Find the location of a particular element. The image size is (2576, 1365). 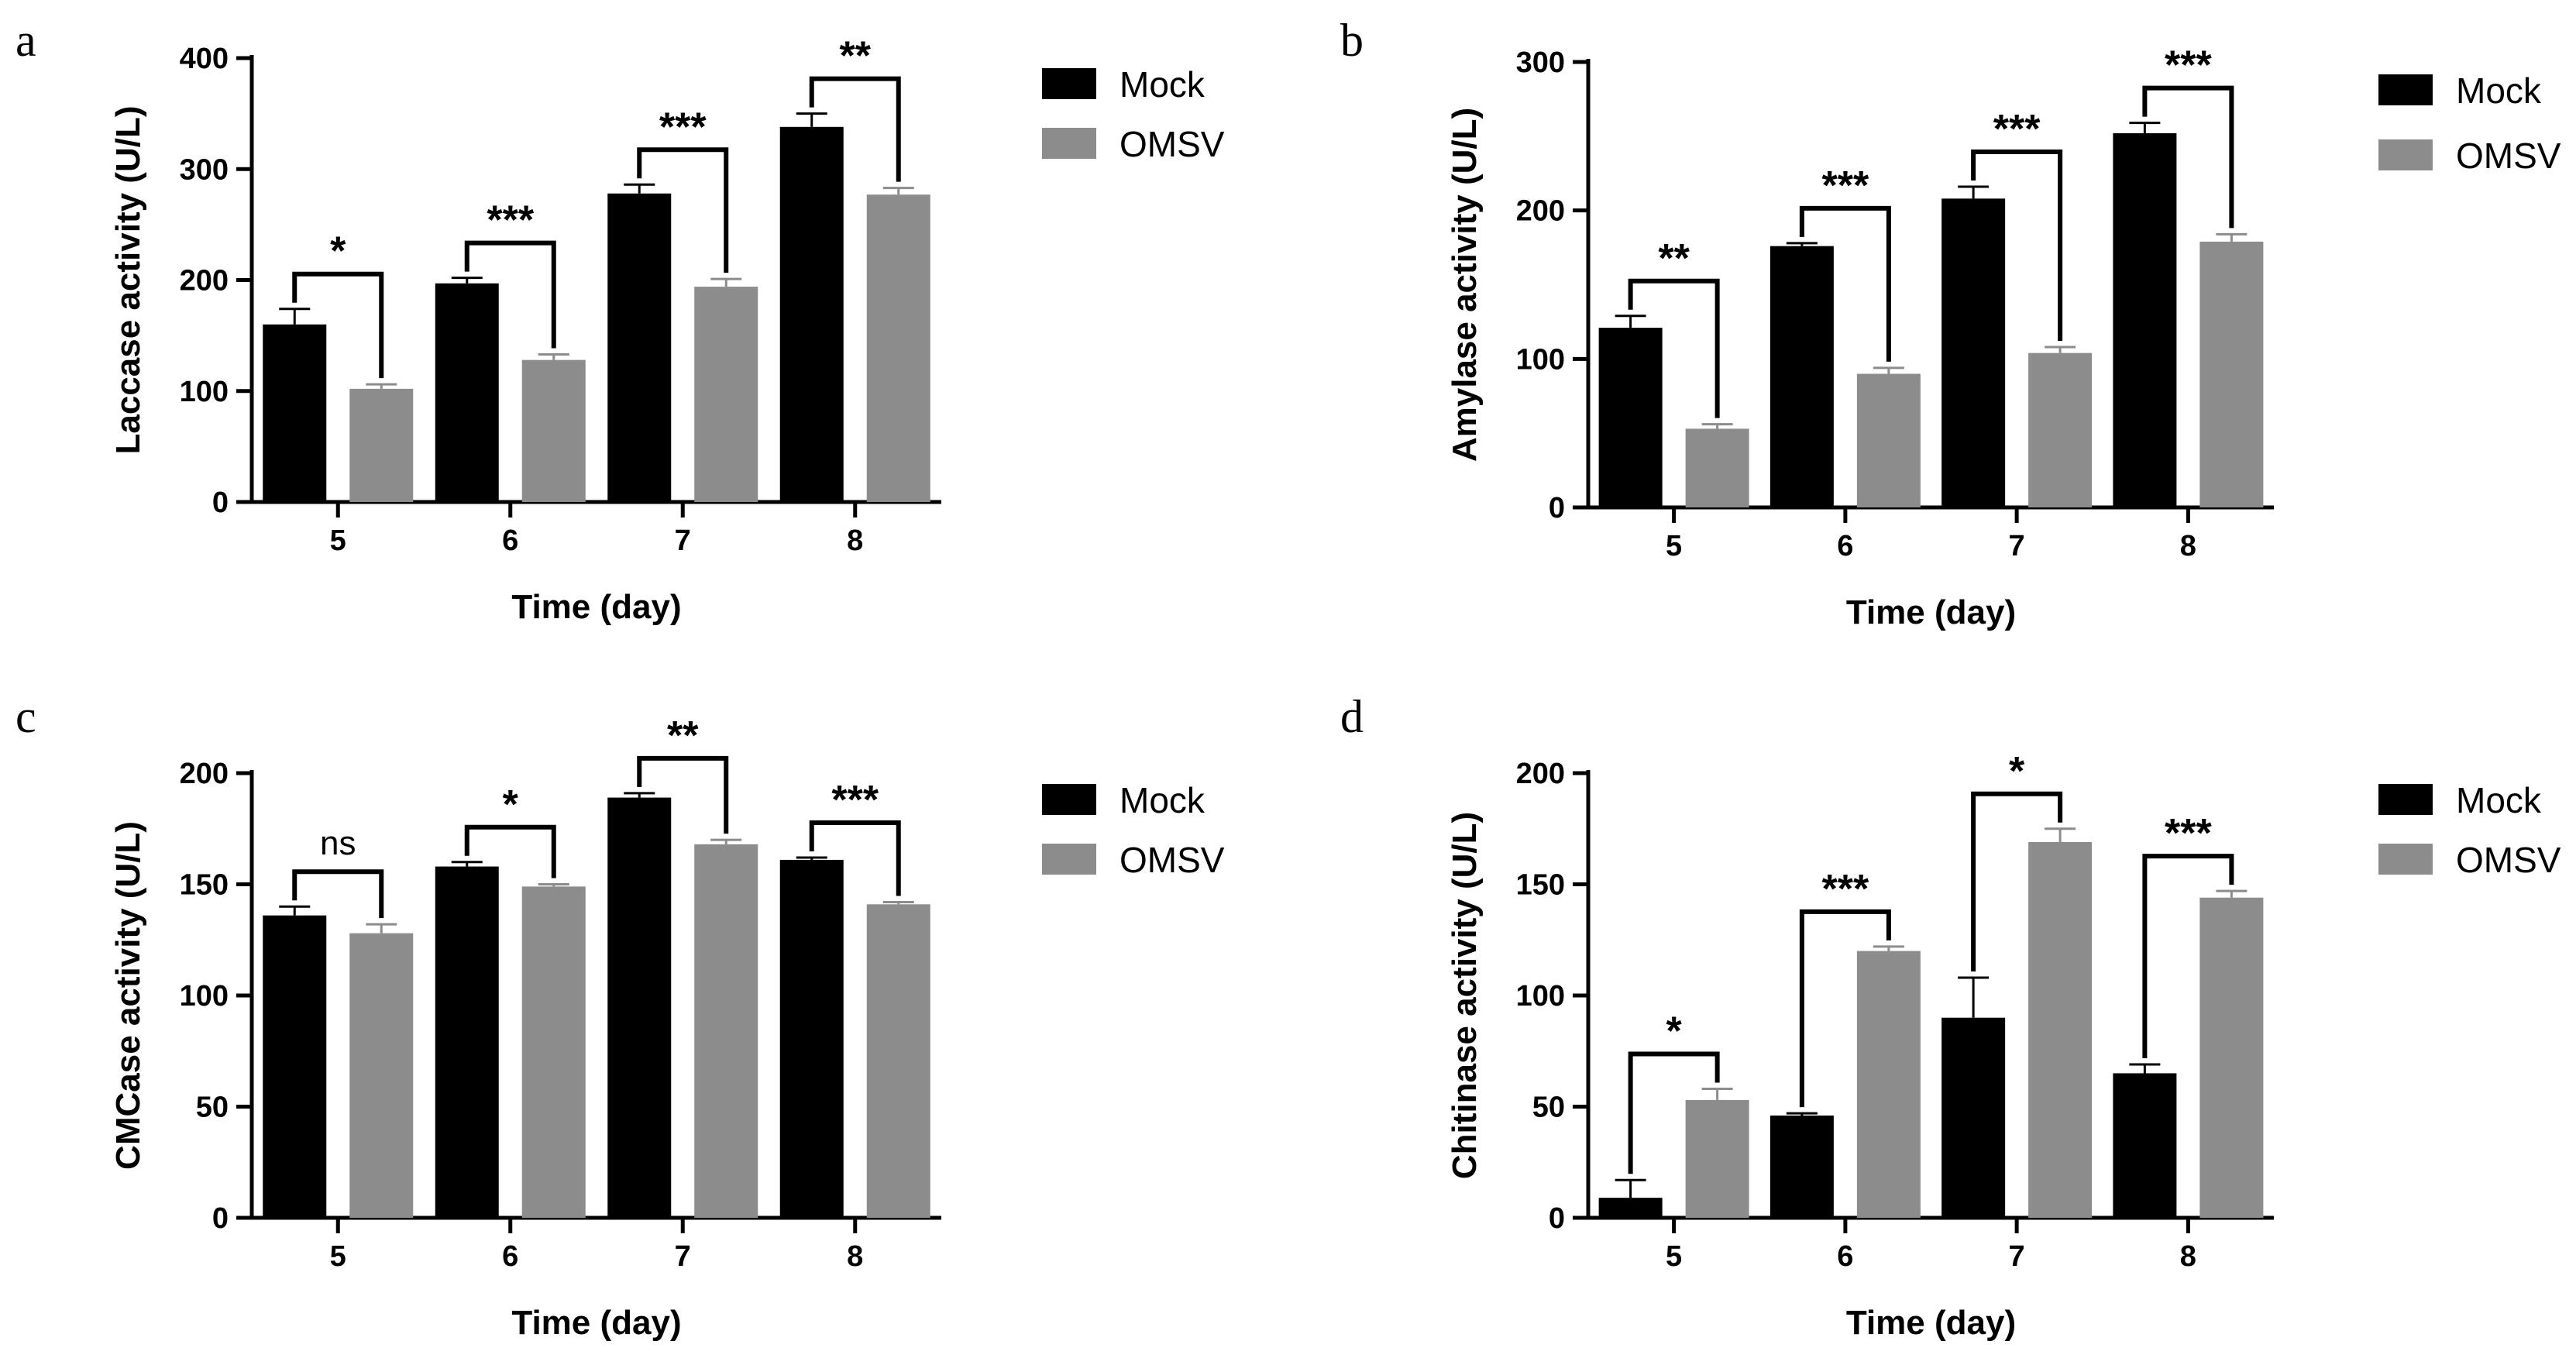

significance-label: ns is located at coordinates (338, 843).